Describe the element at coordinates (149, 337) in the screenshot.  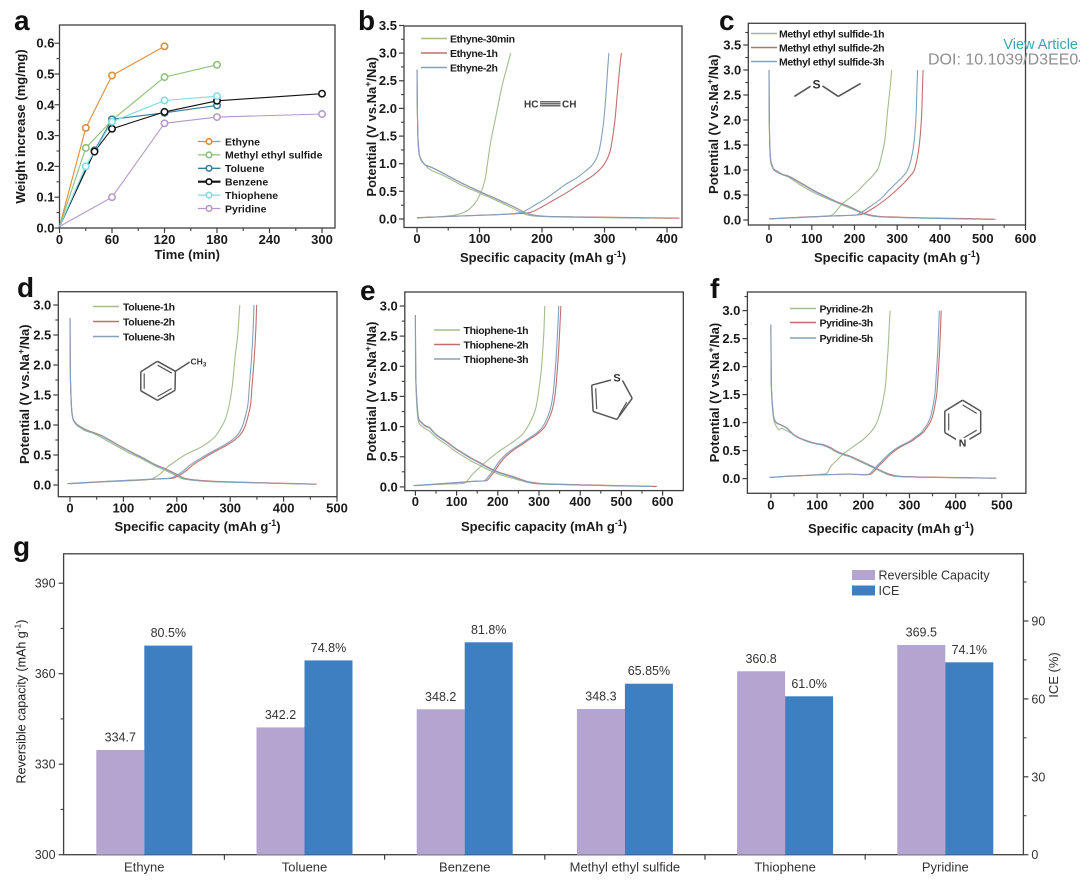
I see `svg-text: Toluene-3h` at that location.